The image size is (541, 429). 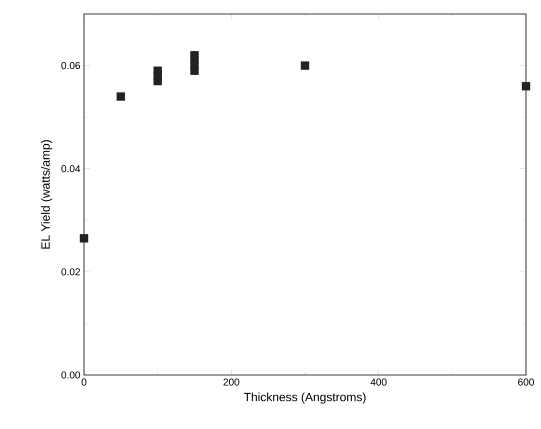 I want to click on x-tick-label: 400, so click(x=378, y=382).